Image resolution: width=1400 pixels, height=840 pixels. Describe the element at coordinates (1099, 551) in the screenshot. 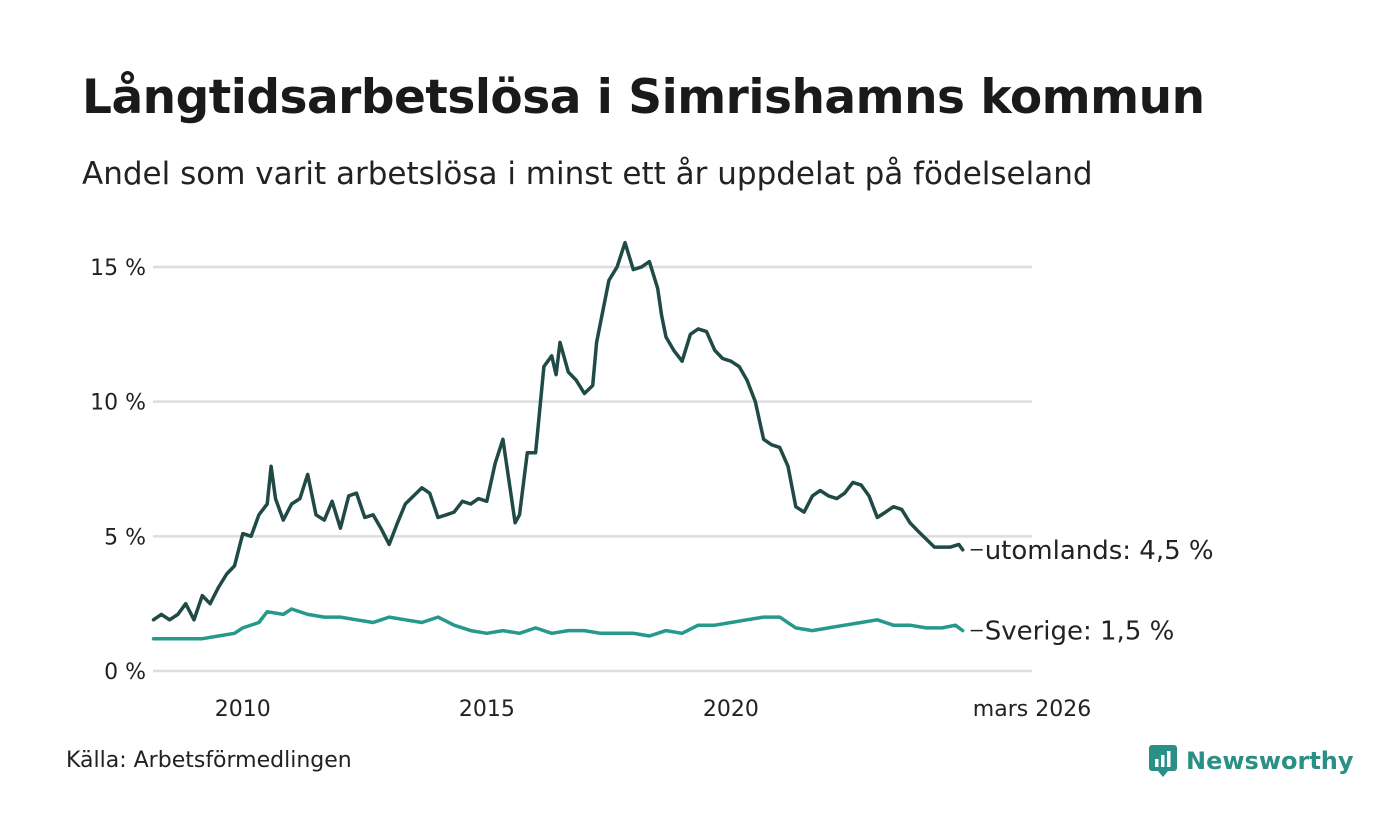

I see `end-label-utomlands: utomlands: 4,5 %` at that location.